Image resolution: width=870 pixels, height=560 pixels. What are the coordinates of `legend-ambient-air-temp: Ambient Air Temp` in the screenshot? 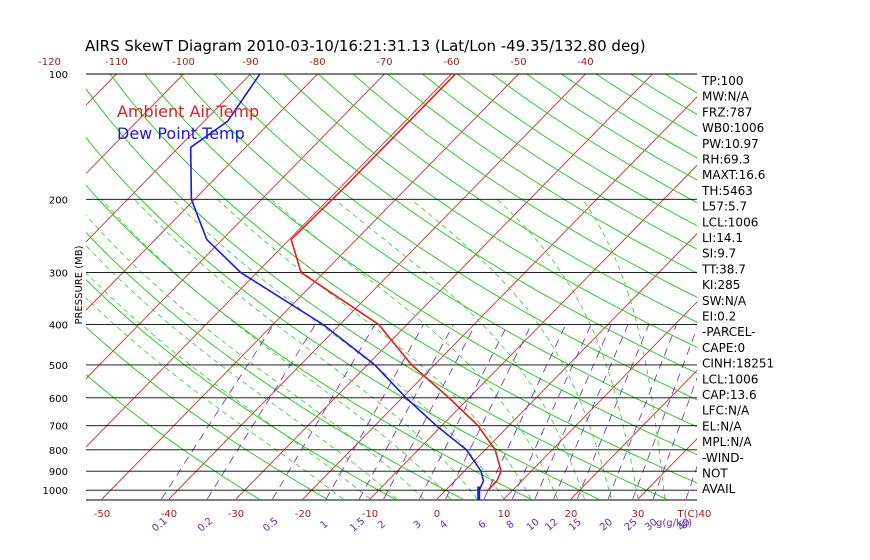 It's located at (188, 111).